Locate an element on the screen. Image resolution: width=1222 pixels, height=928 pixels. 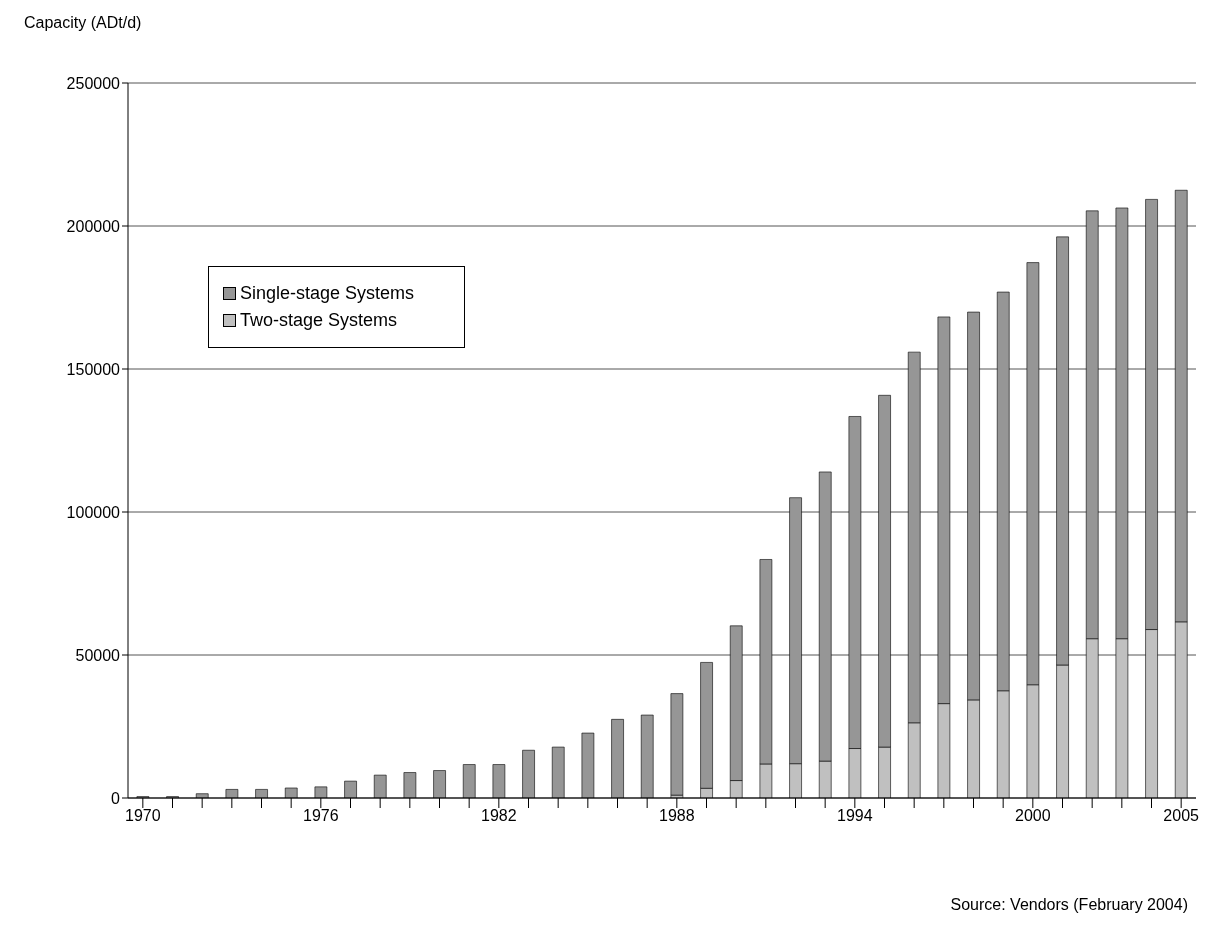
x-tick-label: 1970 is located at coordinates (143, 816).